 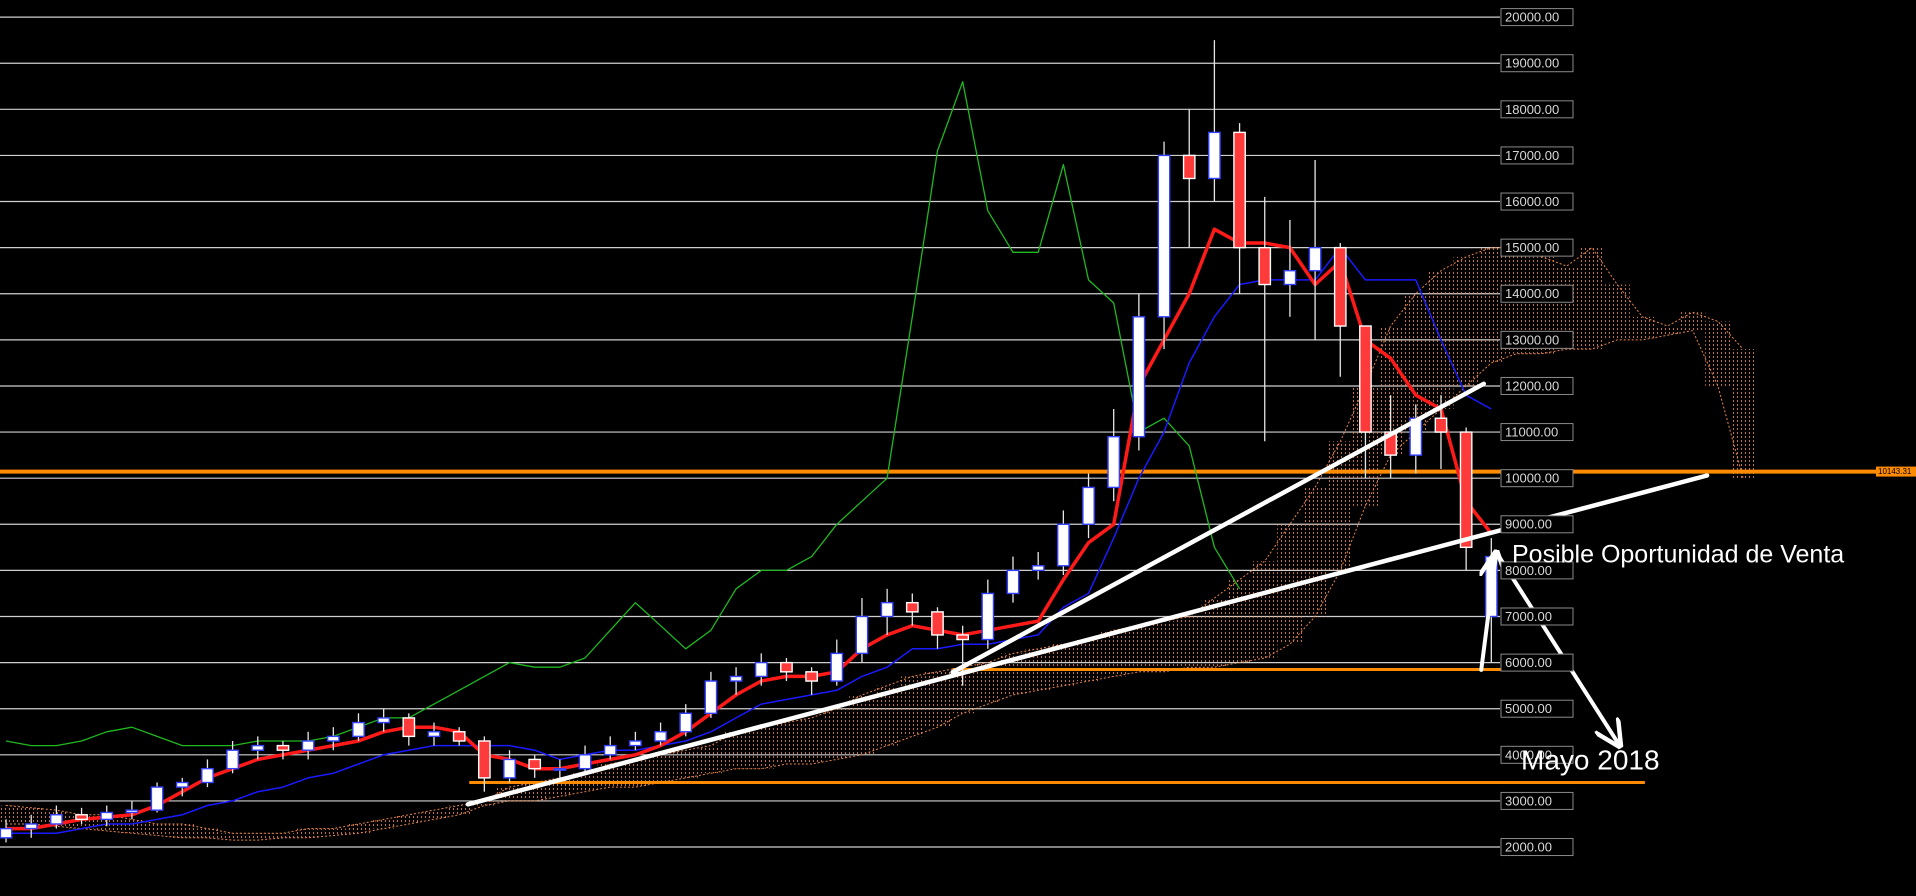 What do you see at coordinates (1528, 800) in the screenshot?
I see `y-tick-label: 3000.00` at bounding box center [1528, 800].